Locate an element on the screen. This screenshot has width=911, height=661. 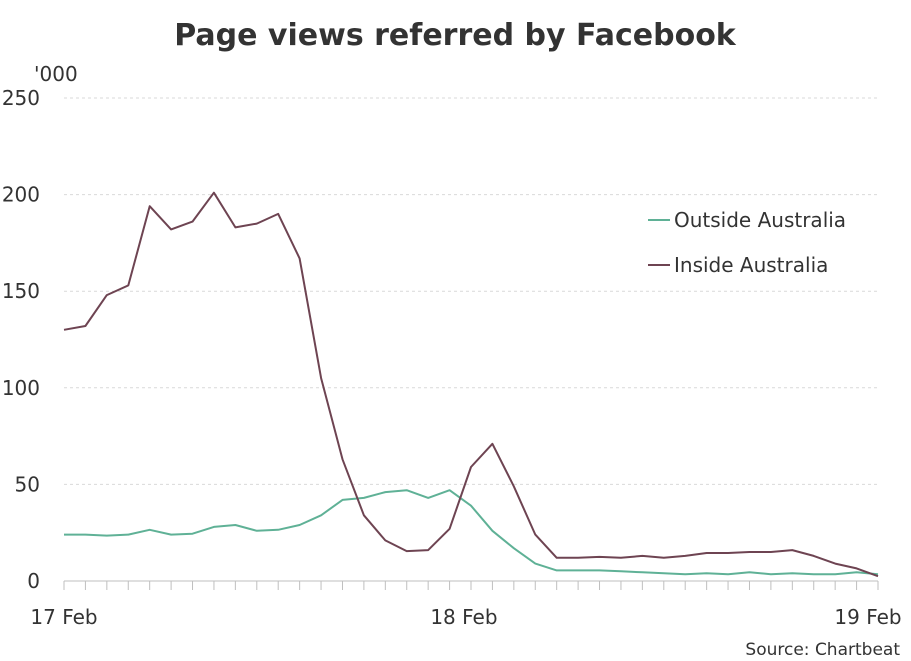
series-line-outside-australia is located at coordinates (471, 532).